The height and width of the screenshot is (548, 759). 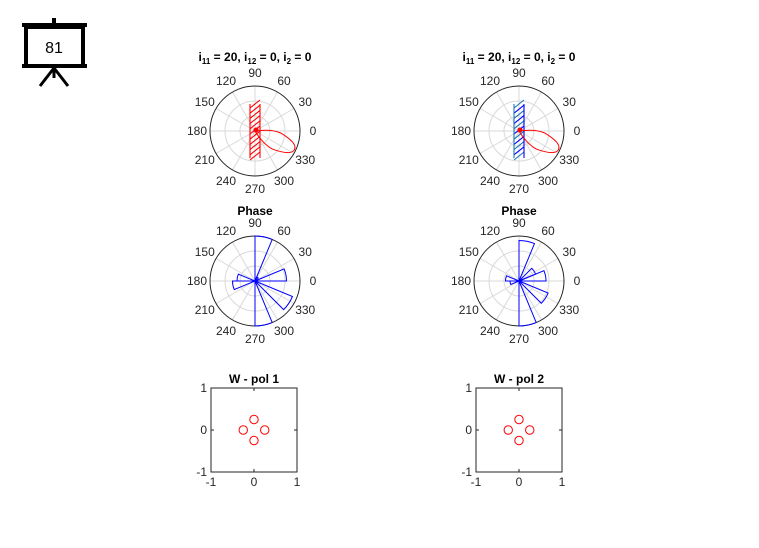 What do you see at coordinates (254, 482) in the screenshot?
I see `x-tick-label: 0` at bounding box center [254, 482].